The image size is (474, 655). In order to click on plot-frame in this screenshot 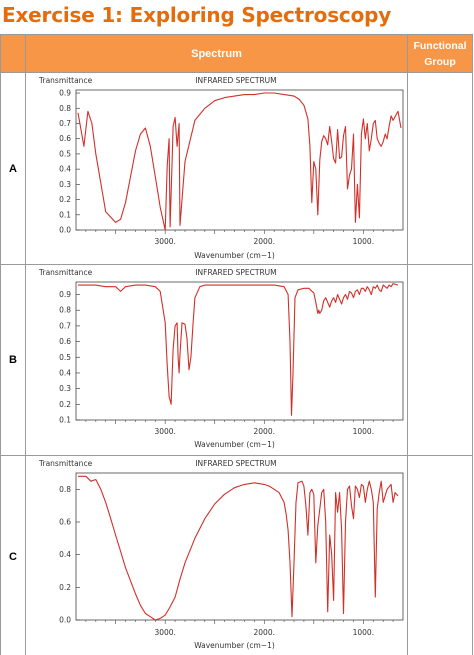, I will do `click(239, 351)`.